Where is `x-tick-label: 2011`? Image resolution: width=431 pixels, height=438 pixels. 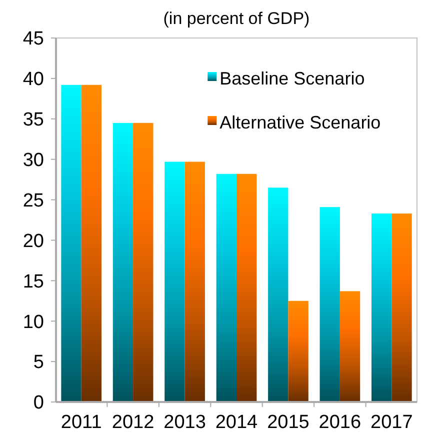
x-tick-label: 2011 is located at coordinates (81, 422).